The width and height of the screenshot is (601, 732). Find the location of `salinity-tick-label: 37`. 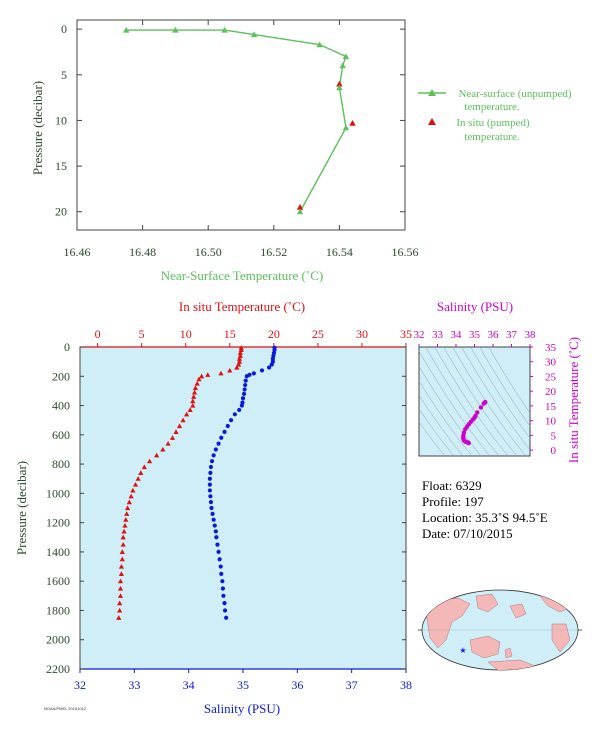

salinity-tick-label: 37 is located at coordinates (352, 685).